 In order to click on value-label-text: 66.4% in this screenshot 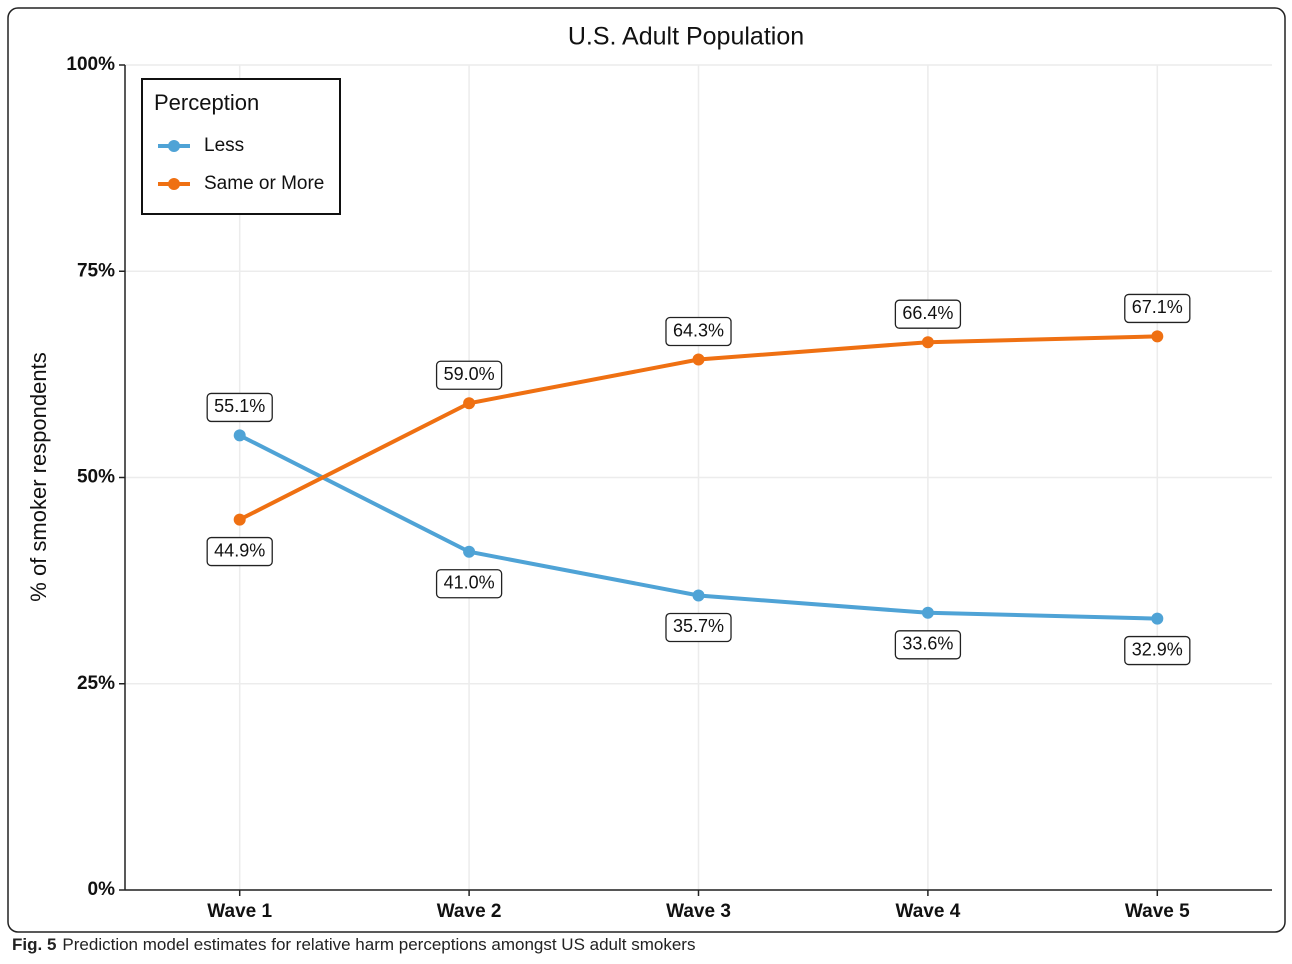, I will do `click(927, 313)`.